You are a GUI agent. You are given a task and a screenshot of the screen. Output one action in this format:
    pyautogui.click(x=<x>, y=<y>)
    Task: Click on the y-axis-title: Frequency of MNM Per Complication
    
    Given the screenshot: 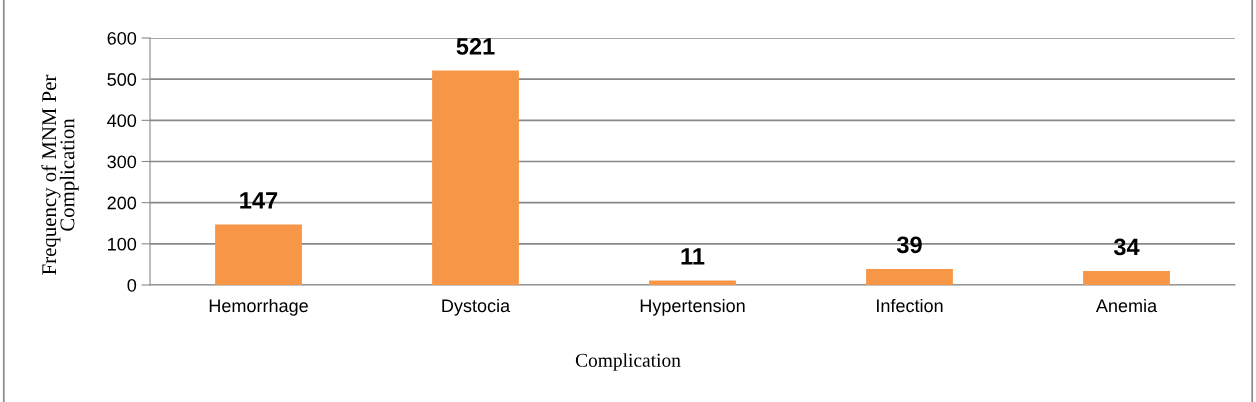 What is the action you would take?
    pyautogui.click(x=60, y=174)
    